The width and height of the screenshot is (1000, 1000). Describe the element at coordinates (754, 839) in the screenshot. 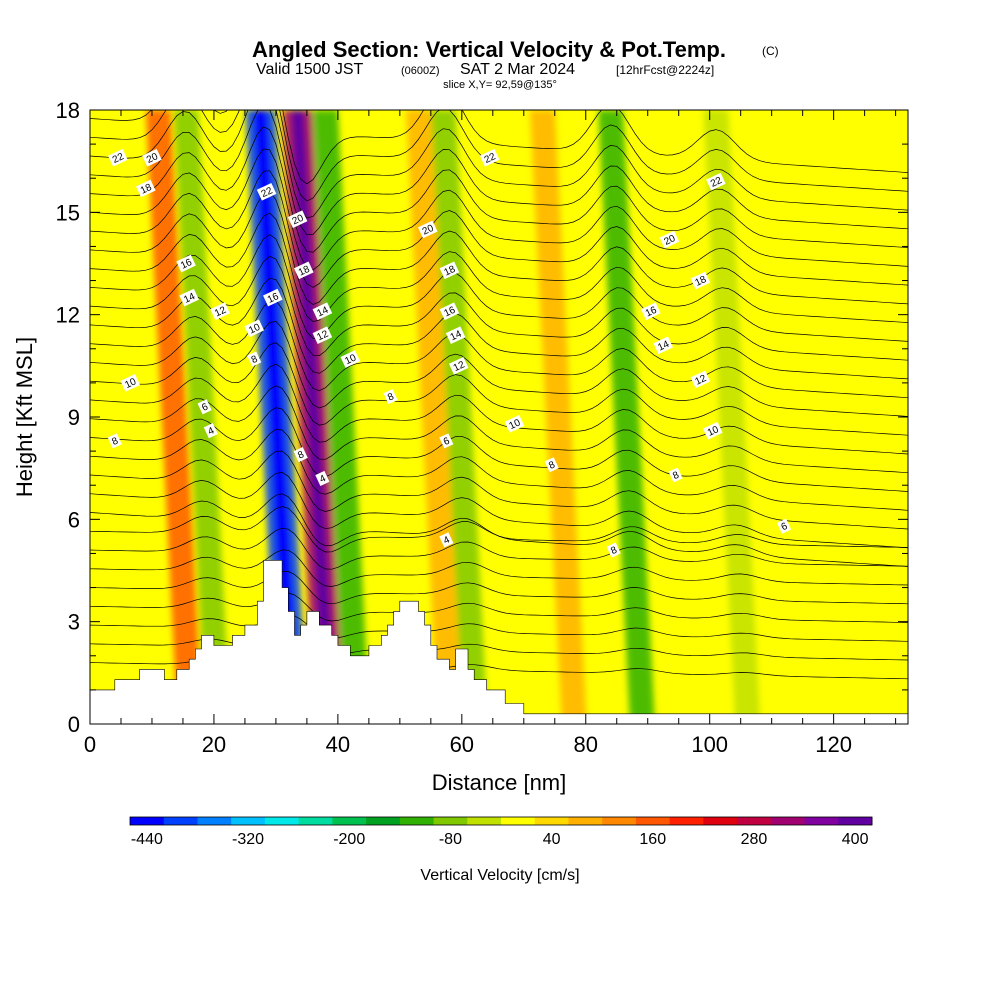

I see `colorbar-tick-label: 280` at that location.